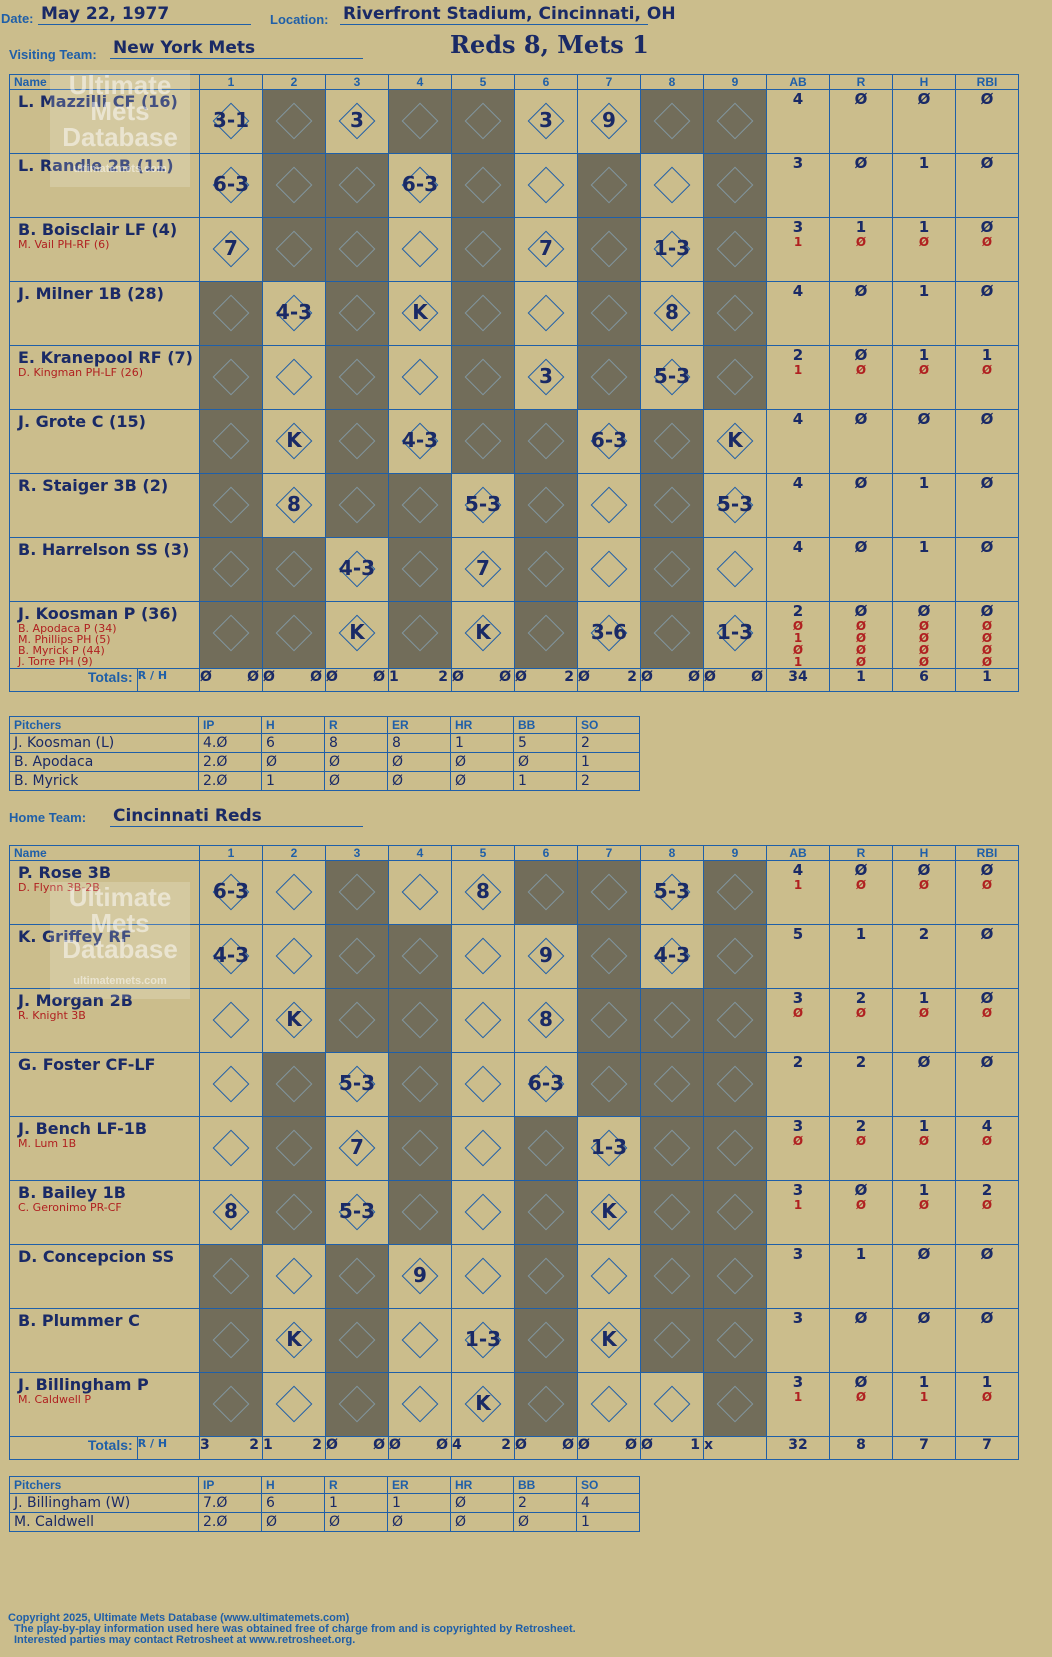 The image size is (1052, 1657). I want to click on pitcher-stat: 1, so click(419, 1503).